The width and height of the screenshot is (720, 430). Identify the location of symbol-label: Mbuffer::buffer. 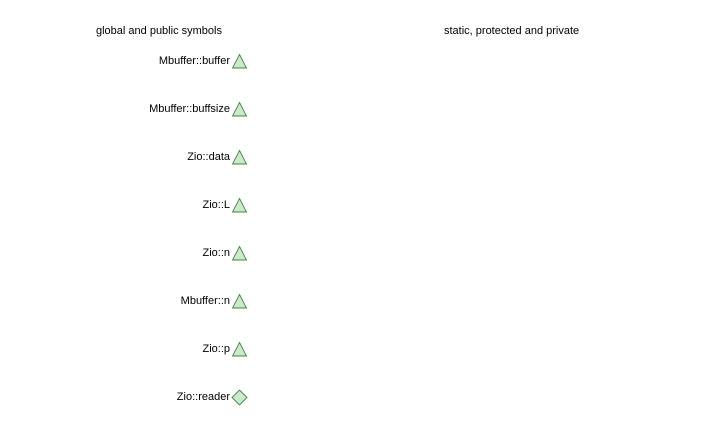
(194, 61).